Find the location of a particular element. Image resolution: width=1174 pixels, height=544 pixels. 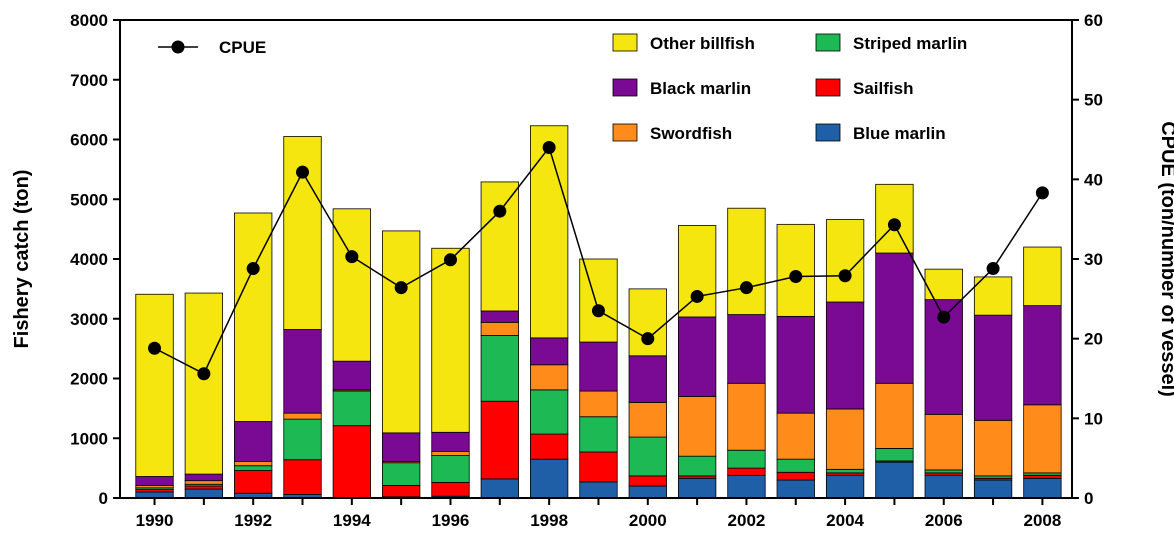

bar-blue-marlin-2002 is located at coordinates (746, 486).